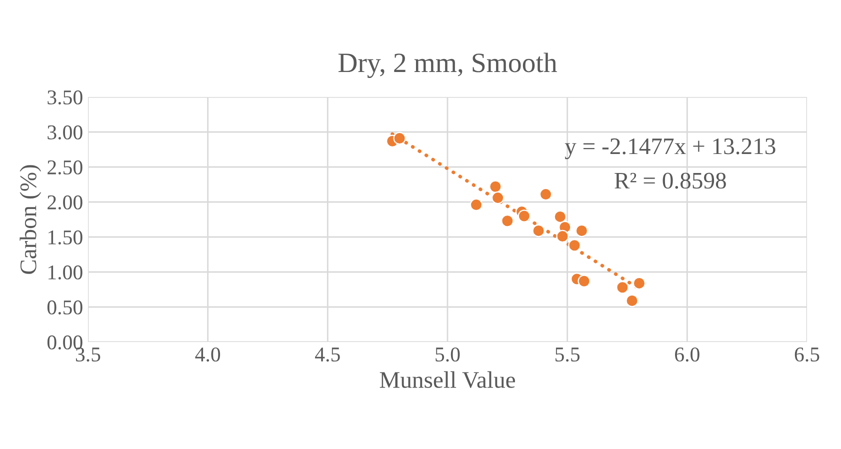  I want to click on y-tick-label: 3.00, so click(65, 132).